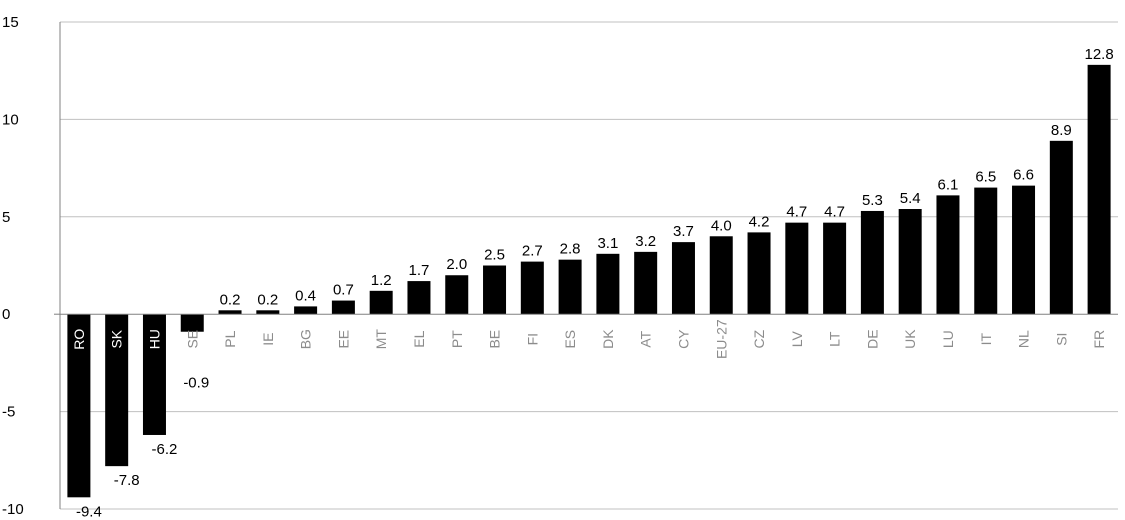  Describe the element at coordinates (165, 449) in the screenshot. I see `data-label: -6.2` at that location.